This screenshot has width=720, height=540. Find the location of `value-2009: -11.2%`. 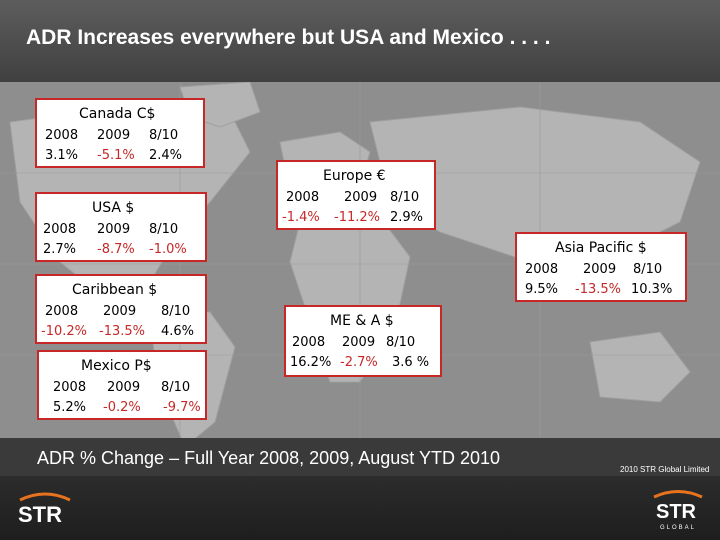

value-2009: -11.2% is located at coordinates (357, 217).